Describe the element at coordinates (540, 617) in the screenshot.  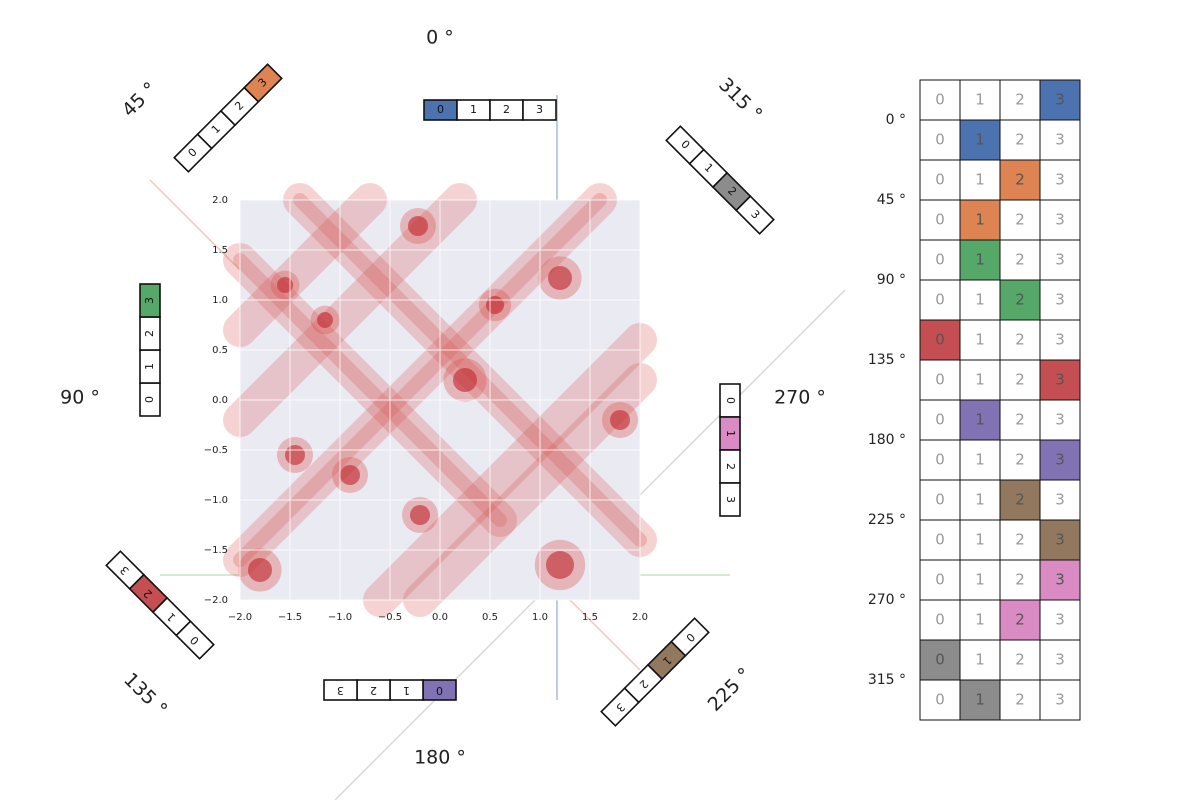
I see `x-tick-label: 1.0` at that location.